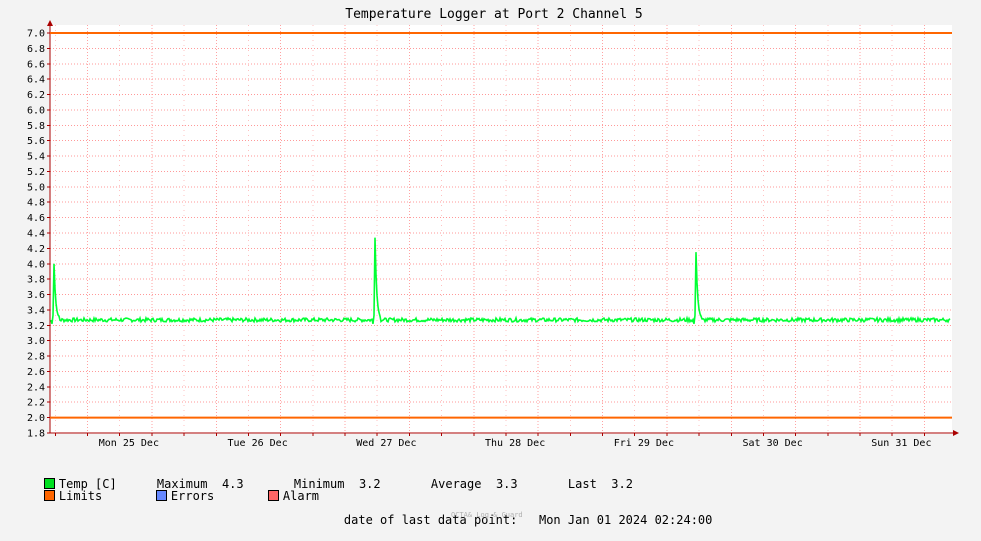 The image size is (981, 541). Describe the element at coordinates (36, 310) in the screenshot. I see `y-tick-label: 3.4` at that location.